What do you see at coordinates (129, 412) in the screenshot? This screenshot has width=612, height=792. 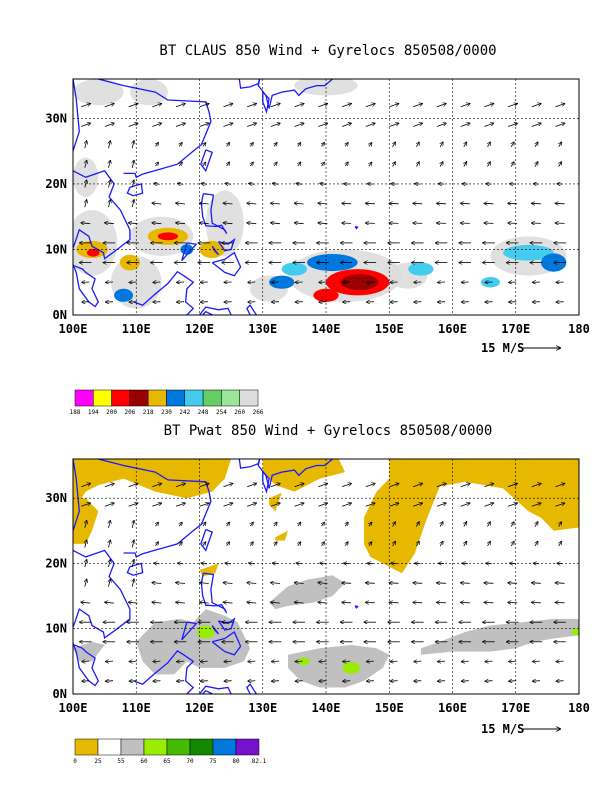 I see `colorbar-level: 206` at bounding box center [129, 412].